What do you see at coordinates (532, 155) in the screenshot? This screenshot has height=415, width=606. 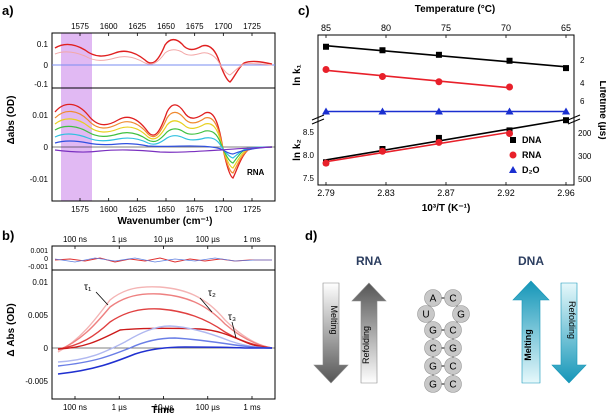 I see `legend-label: RNA` at bounding box center [532, 155].